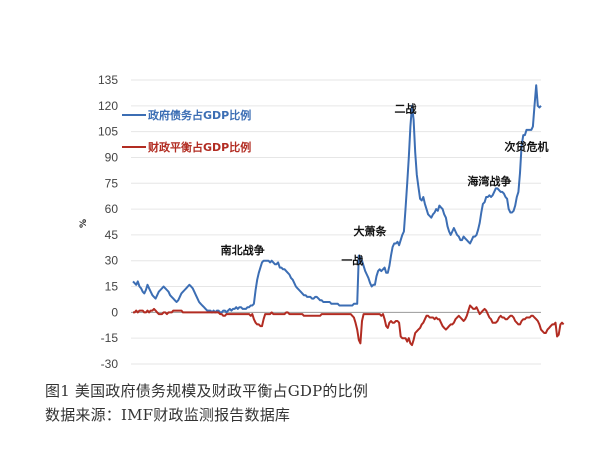 Image resolution: width=611 pixels, height=452 pixels. Describe the element at coordinates (207, 391) in the screenshot. I see `figure-caption: 图1 美国政府债务规模及财政平衡占GDP的比例` at that location.